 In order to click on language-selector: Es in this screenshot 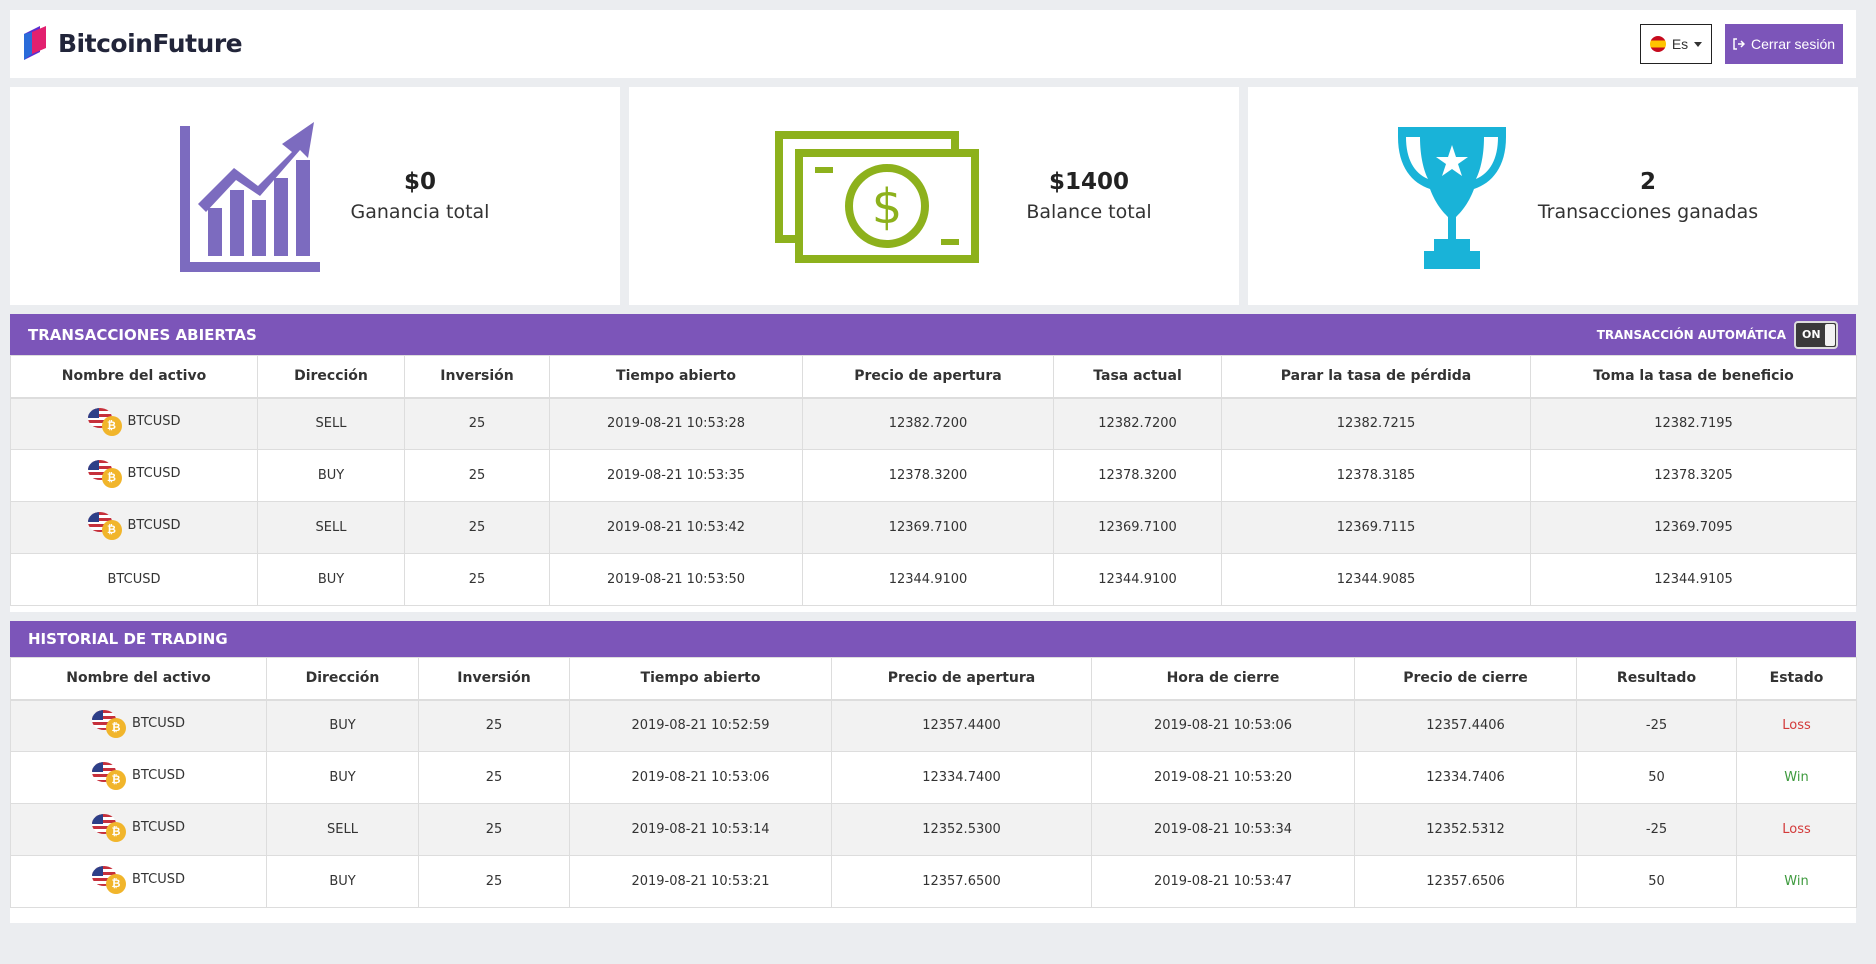, I will do `click(1676, 44)`.